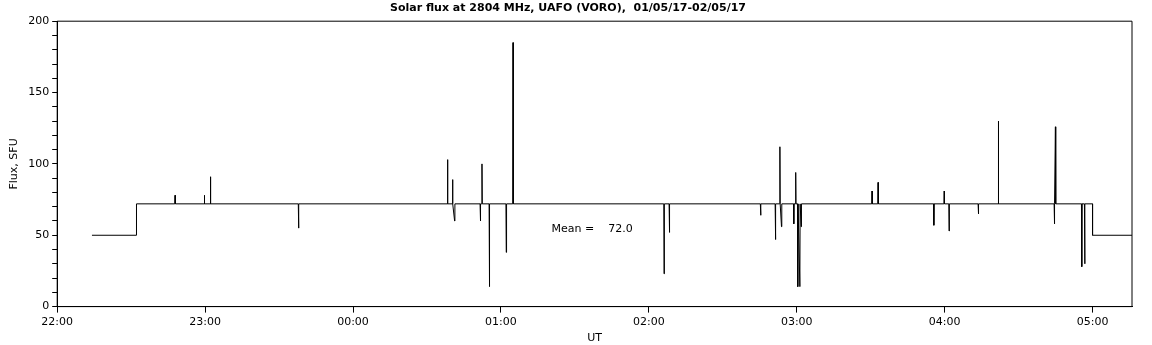 The image size is (1152, 345). Describe the element at coordinates (46, 306) in the screenshot. I see `y-tick-label: 0` at that location.